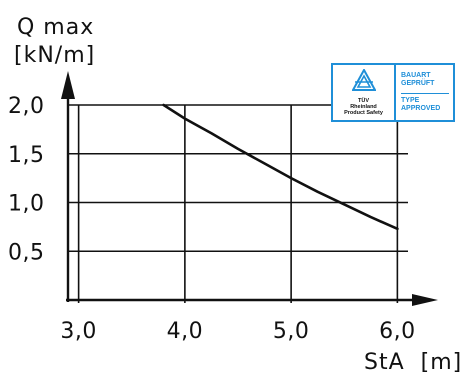 This screenshot has width=461, height=376. What do you see at coordinates (291, 331) in the screenshot?
I see `x-tick-label-2: 5,0` at bounding box center [291, 331].